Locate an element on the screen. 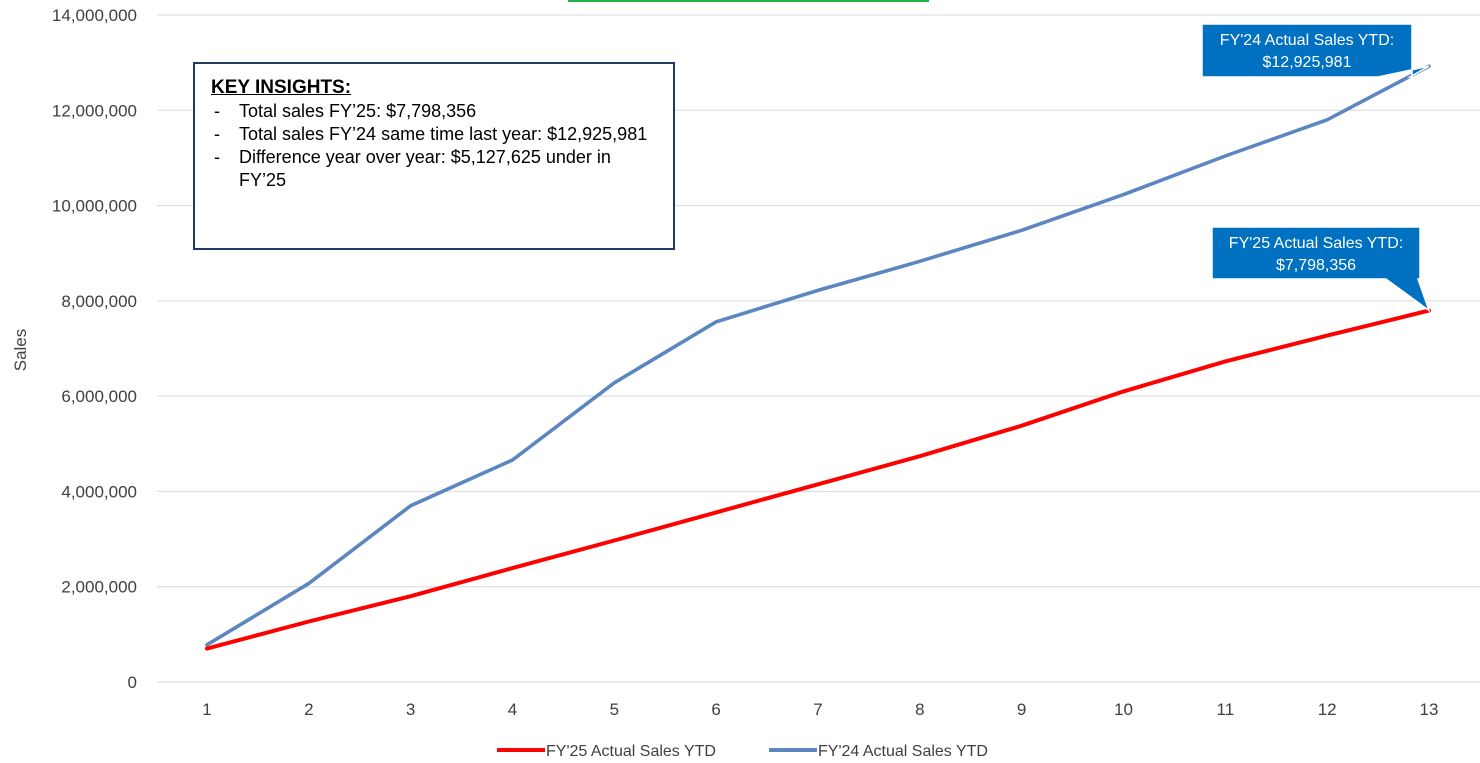  x-tick-label: 2 is located at coordinates (308, 709).